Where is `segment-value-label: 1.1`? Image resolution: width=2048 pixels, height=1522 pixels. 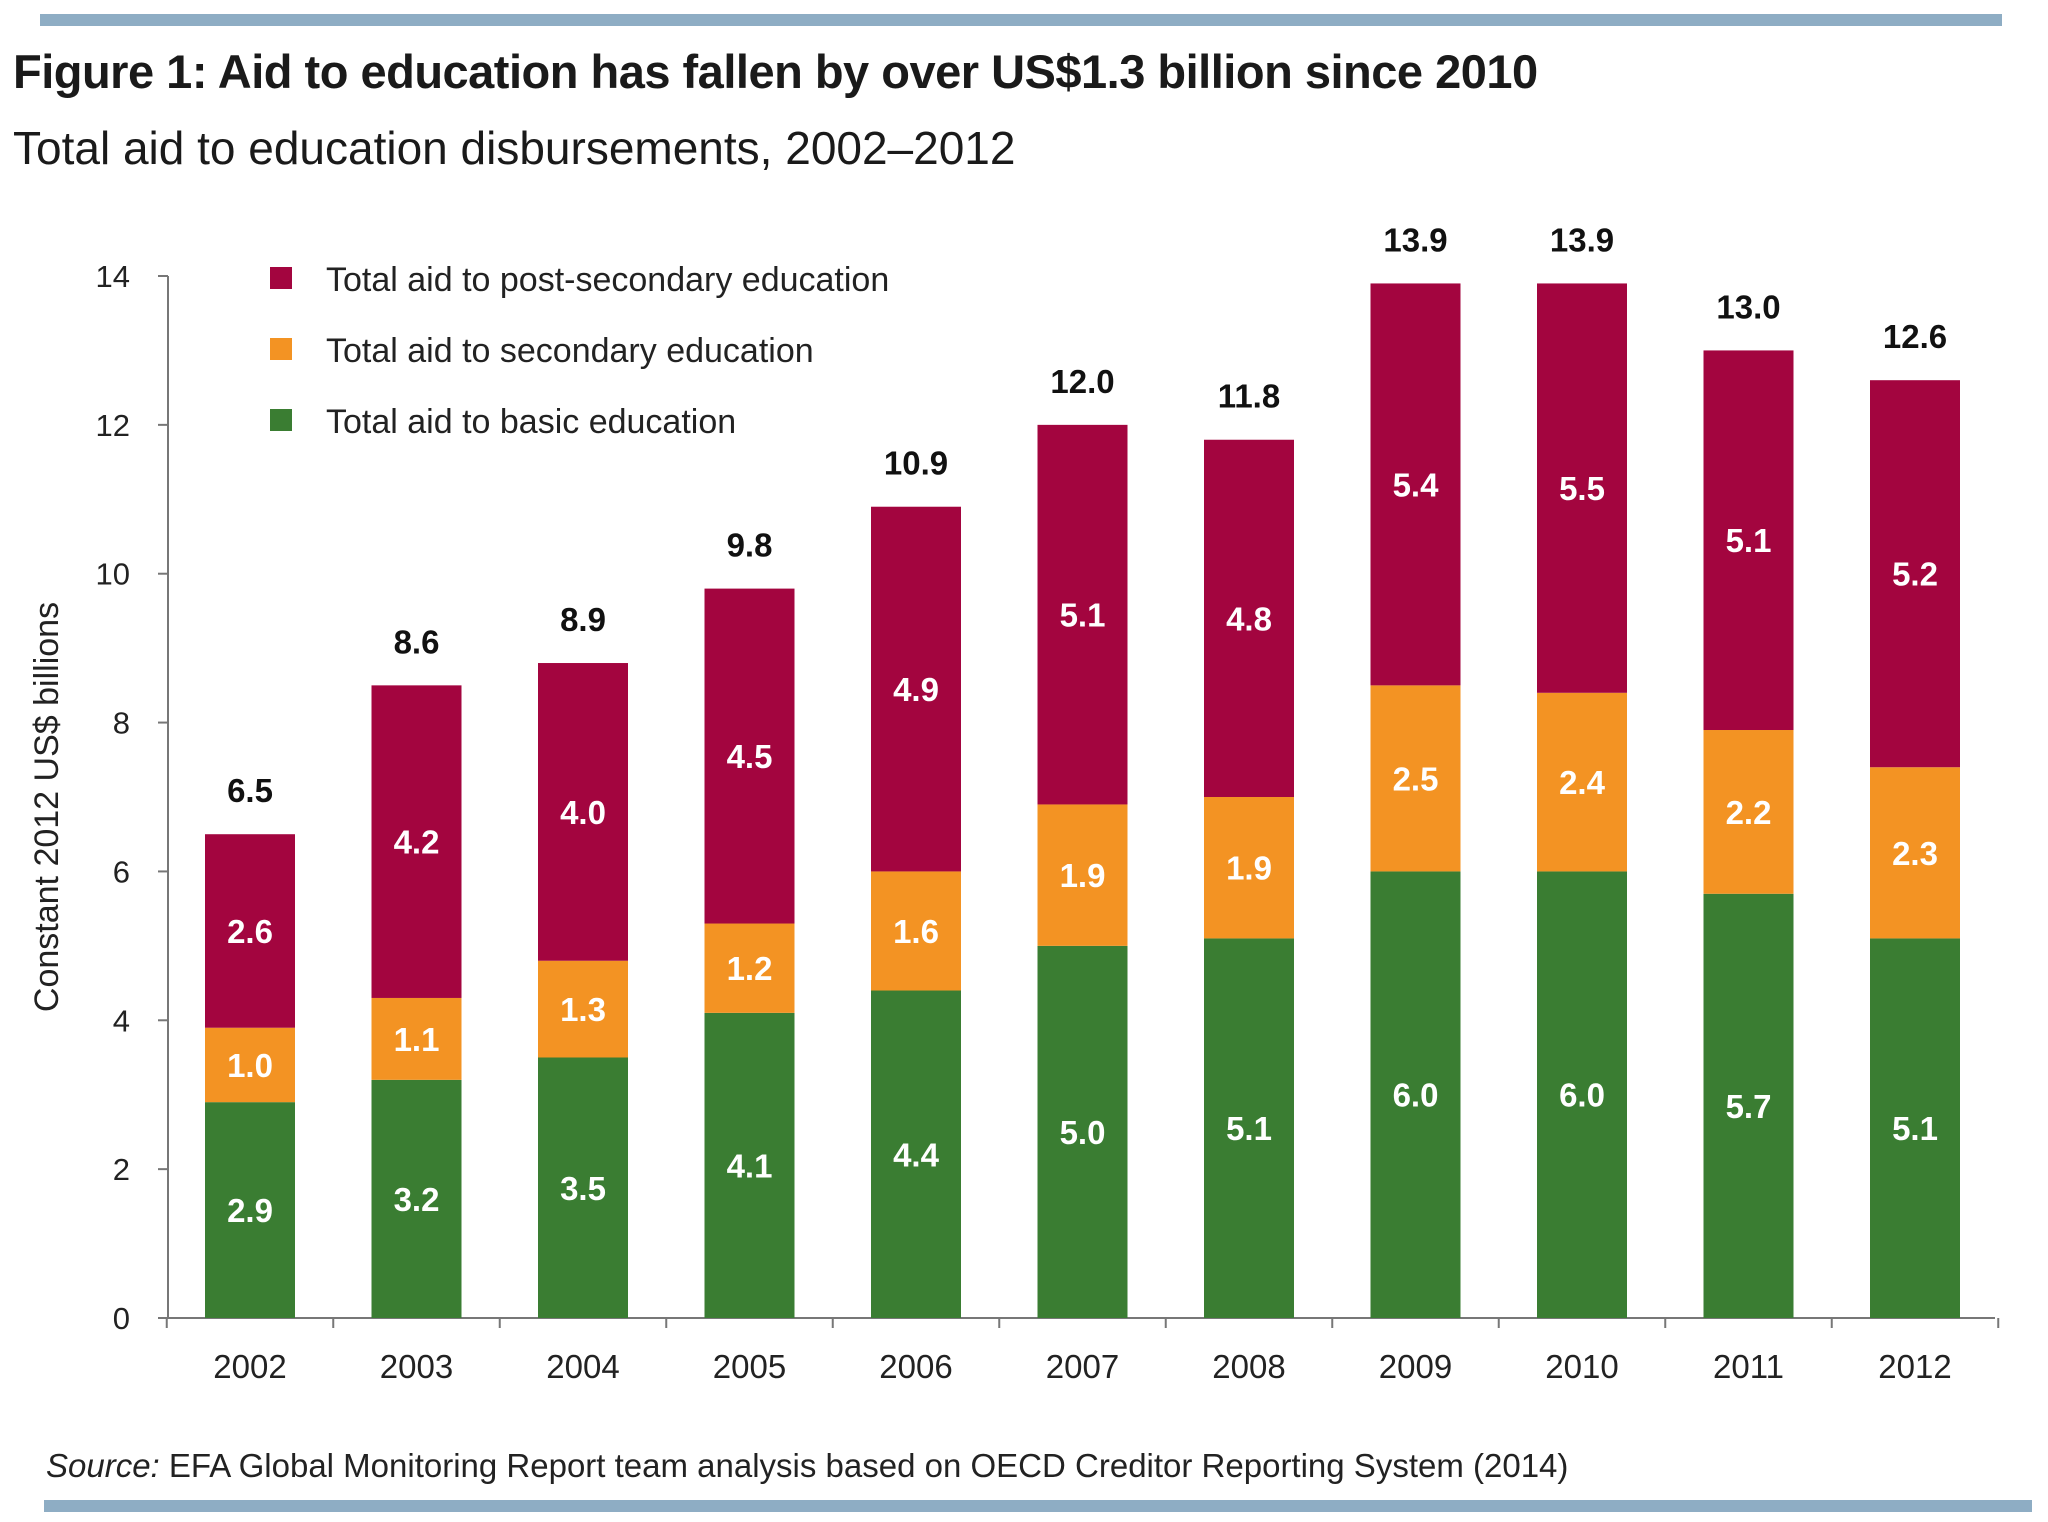 segment-value-label: 1.1 is located at coordinates (417, 1039).